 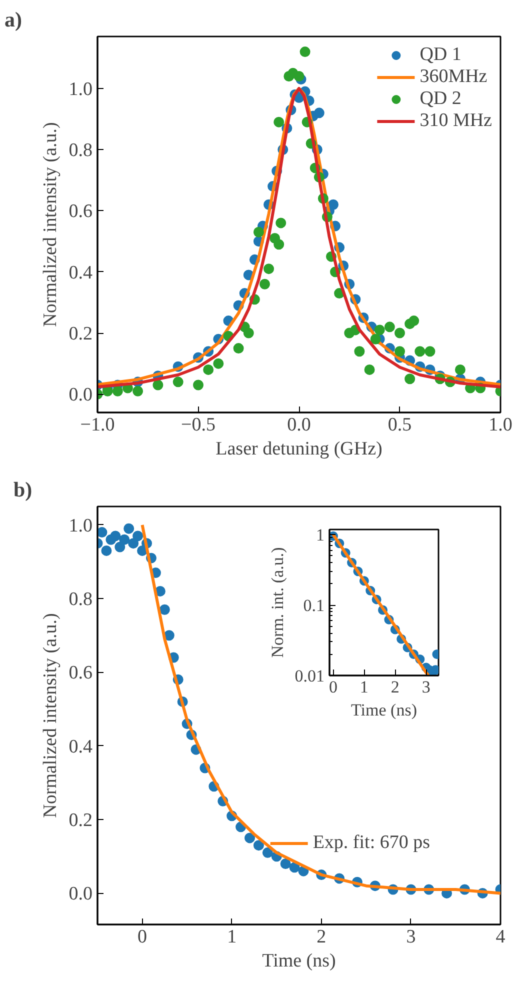 I want to click on x-tick-label: −1.0, so click(x=97, y=425).